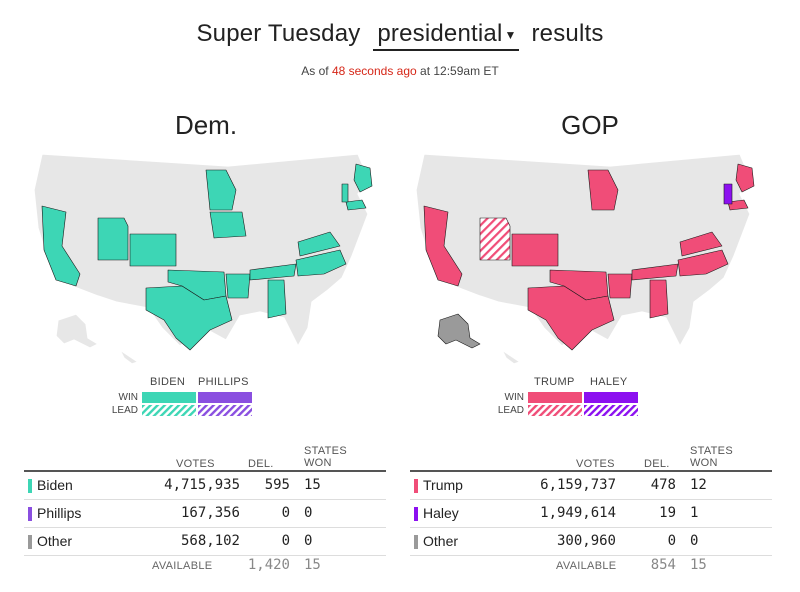 The image size is (800, 592). I want to click on table-row: Biden 4,715,935 595 15, so click(205, 486).